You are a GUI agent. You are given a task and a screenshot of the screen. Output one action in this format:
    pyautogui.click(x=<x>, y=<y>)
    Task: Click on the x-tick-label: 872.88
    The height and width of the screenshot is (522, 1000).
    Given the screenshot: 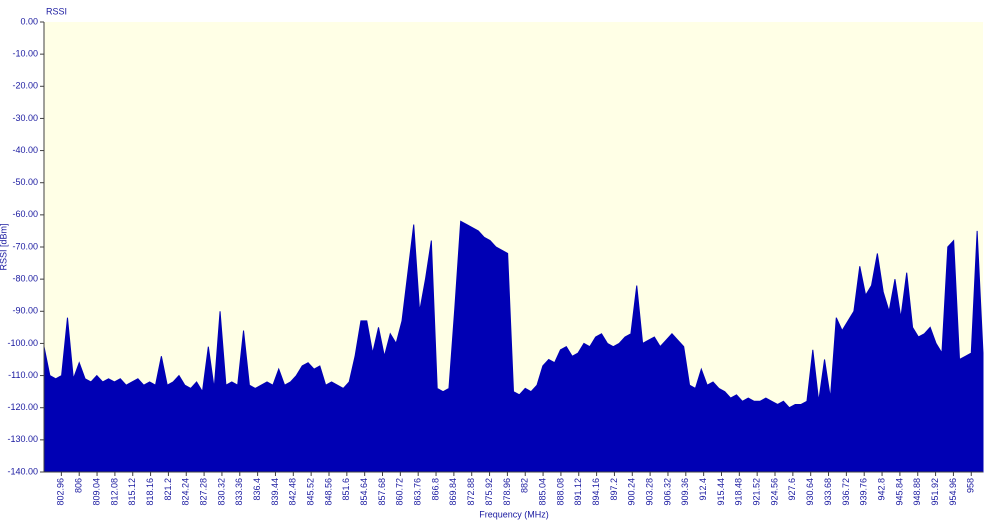 What is the action you would take?
    pyautogui.click(x=471, y=492)
    